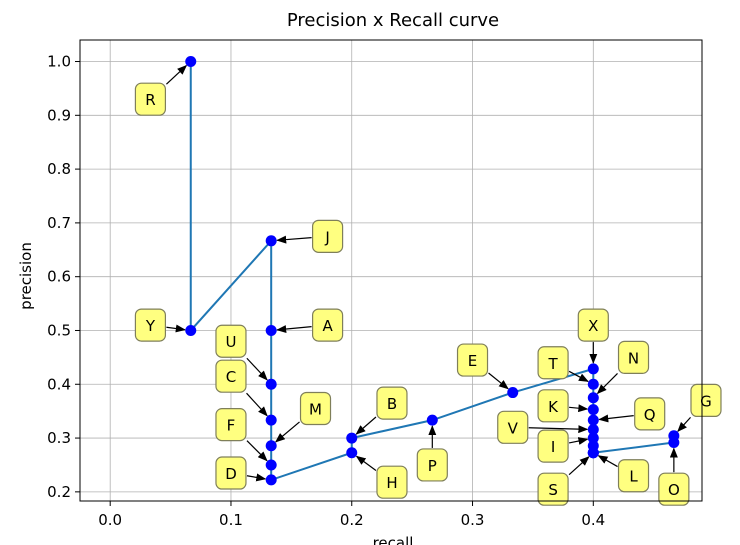  I want to click on annotation-label: Q, so click(650, 415).